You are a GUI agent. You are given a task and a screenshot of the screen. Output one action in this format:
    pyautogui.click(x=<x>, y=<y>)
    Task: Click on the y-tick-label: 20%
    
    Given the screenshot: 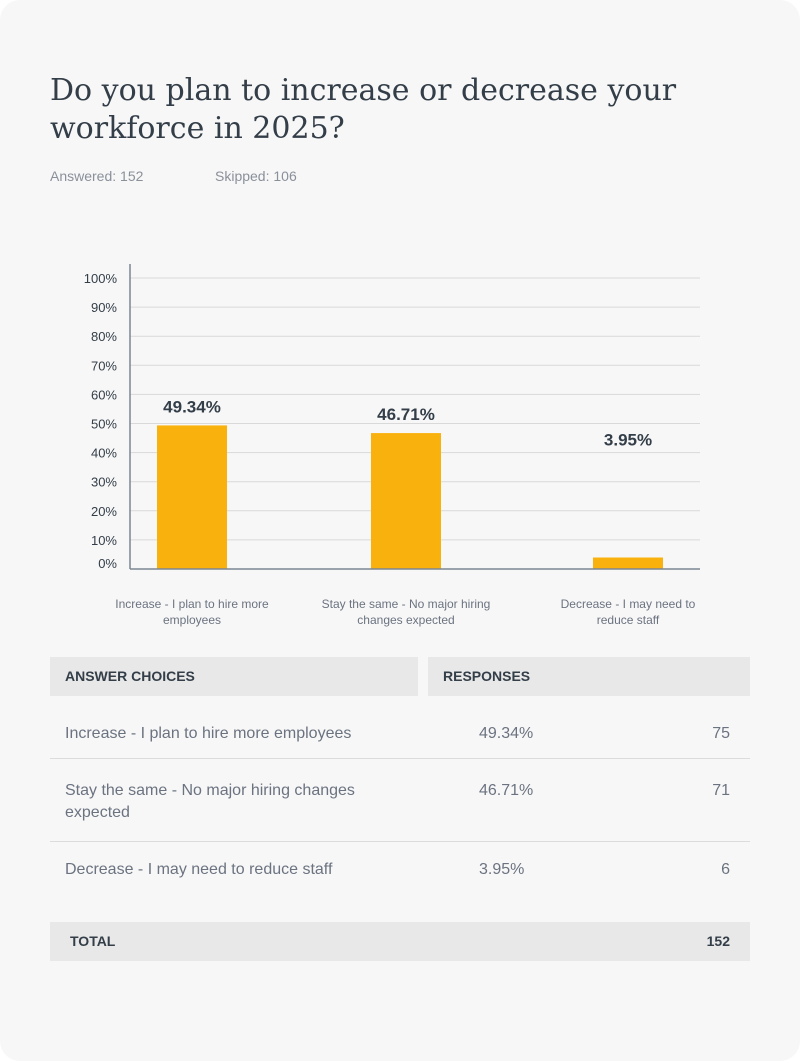 What is the action you would take?
    pyautogui.click(x=104, y=511)
    